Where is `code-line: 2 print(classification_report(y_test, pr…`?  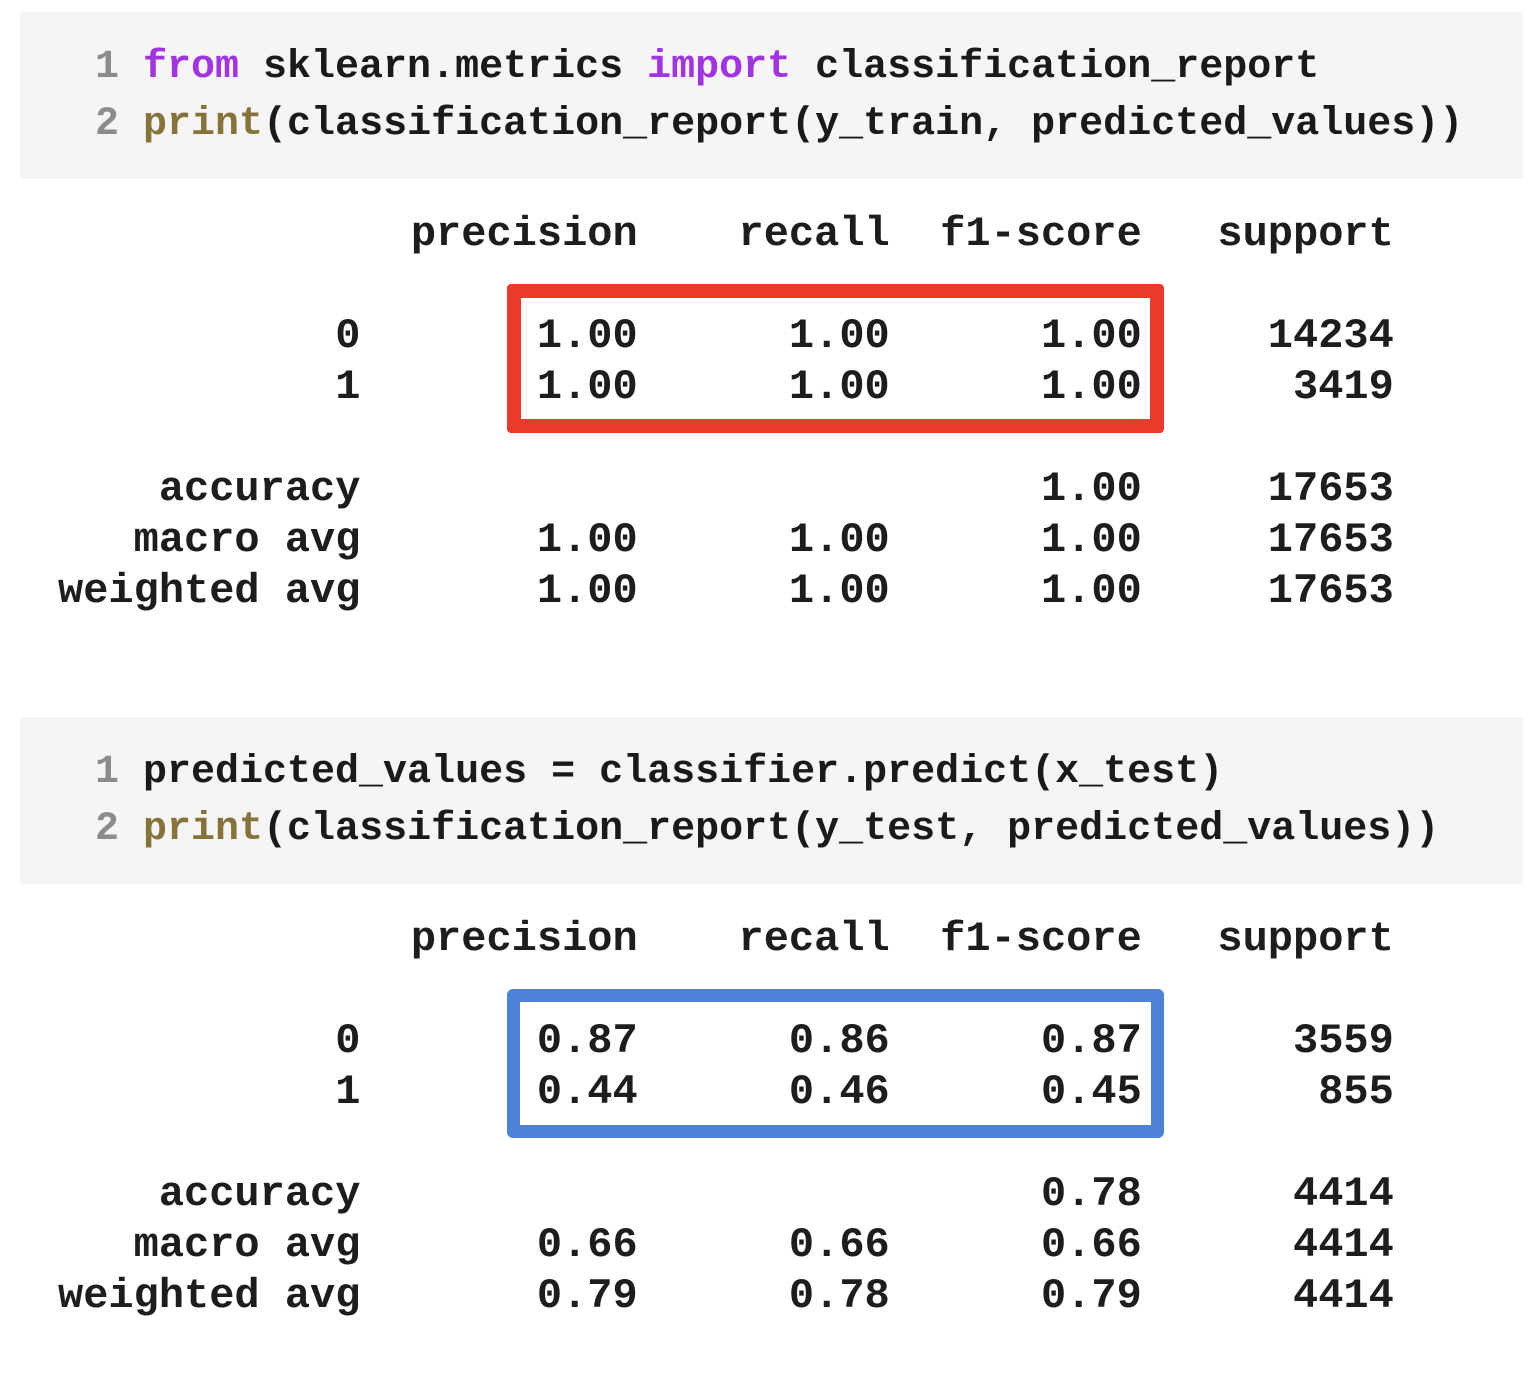
code-line: 2 print(classification_report(y_test, pr… is located at coordinates (809, 829).